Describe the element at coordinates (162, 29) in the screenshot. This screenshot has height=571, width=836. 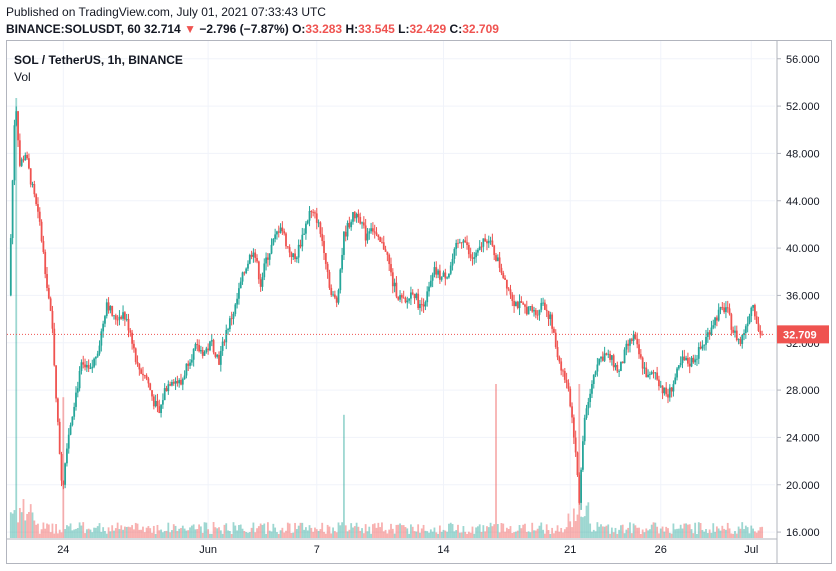
I see `last-value: 32.714` at that location.